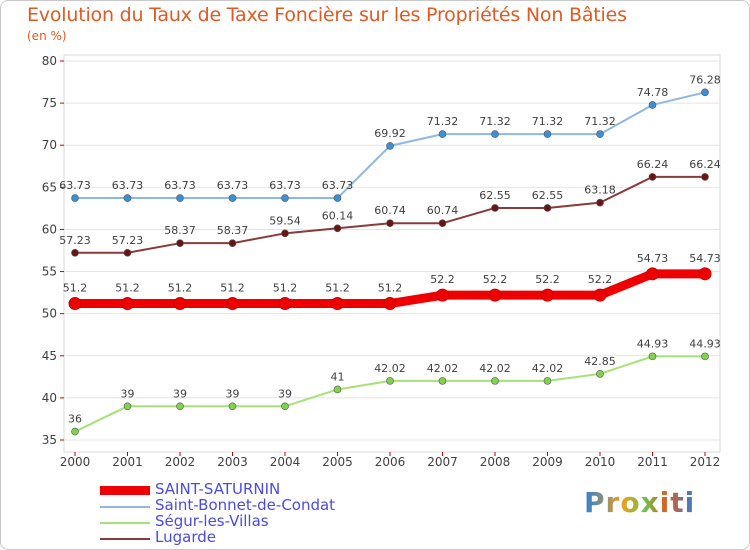 This screenshot has height=550, width=750. What do you see at coordinates (49, 229) in the screenshot?
I see `y-tick-label-60: 60` at bounding box center [49, 229].